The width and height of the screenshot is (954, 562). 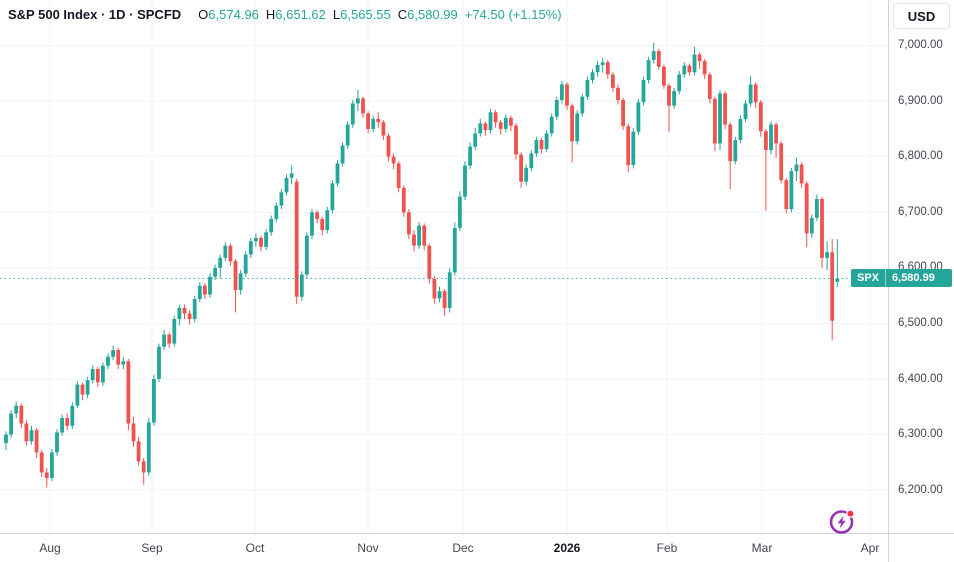 What do you see at coordinates (921, 16) in the screenshot?
I see `currency-button: USD` at bounding box center [921, 16].